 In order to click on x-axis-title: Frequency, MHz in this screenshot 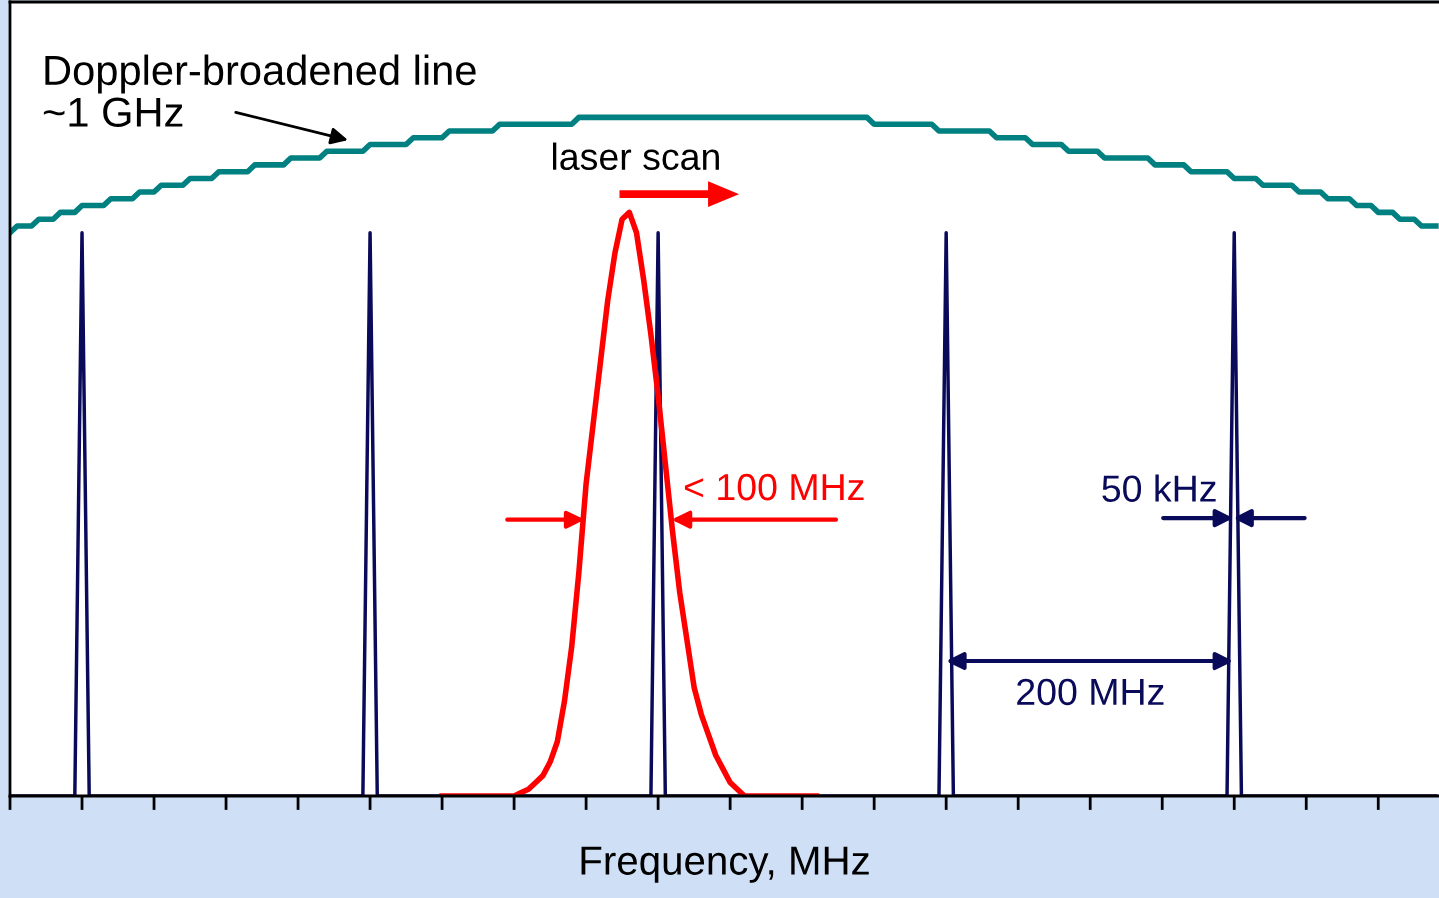, I will do `click(725, 864)`.